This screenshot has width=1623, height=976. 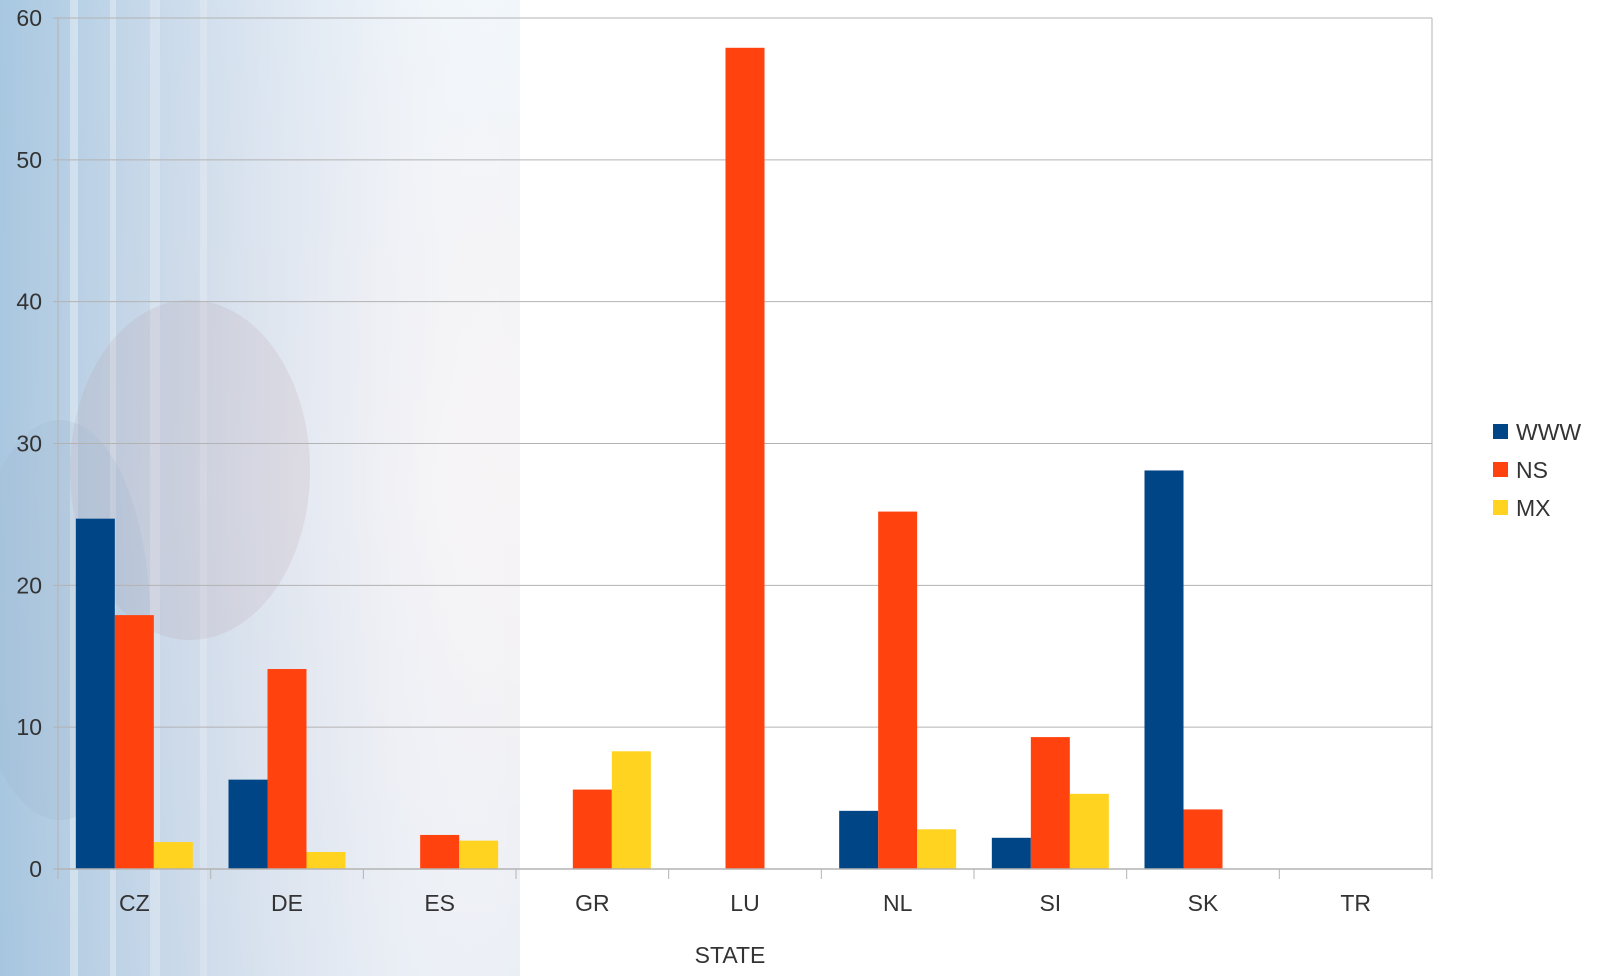 What do you see at coordinates (859, 839) in the screenshot?
I see `bar-www-nl` at bounding box center [859, 839].